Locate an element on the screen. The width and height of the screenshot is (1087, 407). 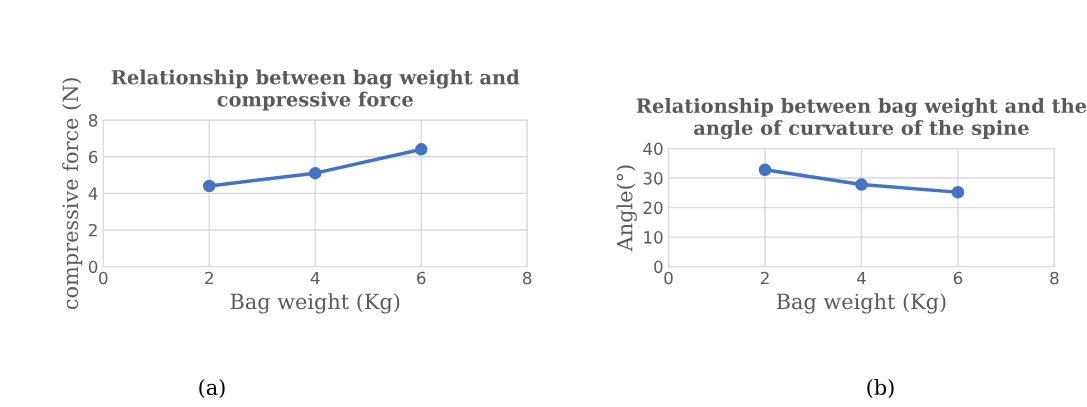
y-tick-label: 40 is located at coordinates (653, 149).